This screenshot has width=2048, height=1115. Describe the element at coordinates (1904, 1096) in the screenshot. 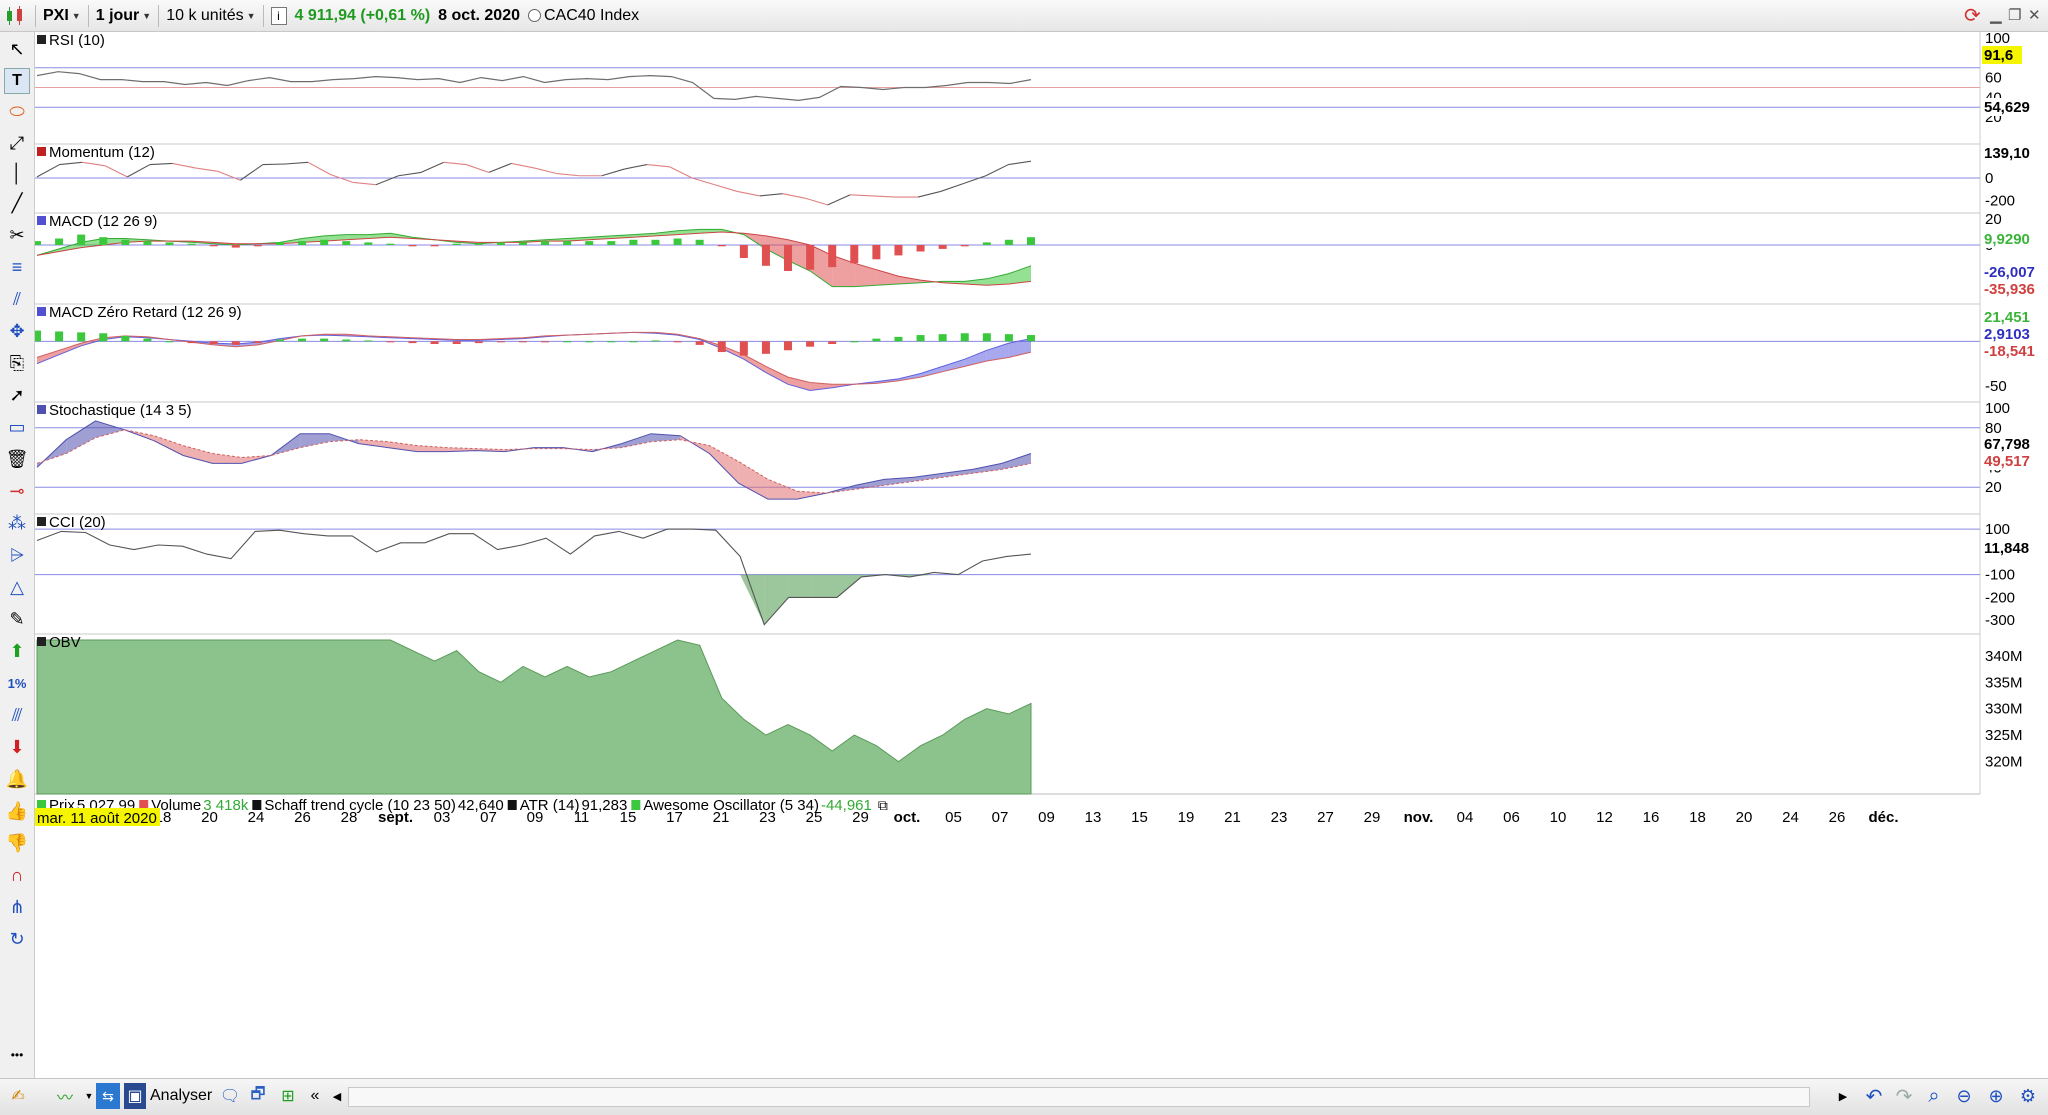

I see `redo-icon: ↷` at that location.